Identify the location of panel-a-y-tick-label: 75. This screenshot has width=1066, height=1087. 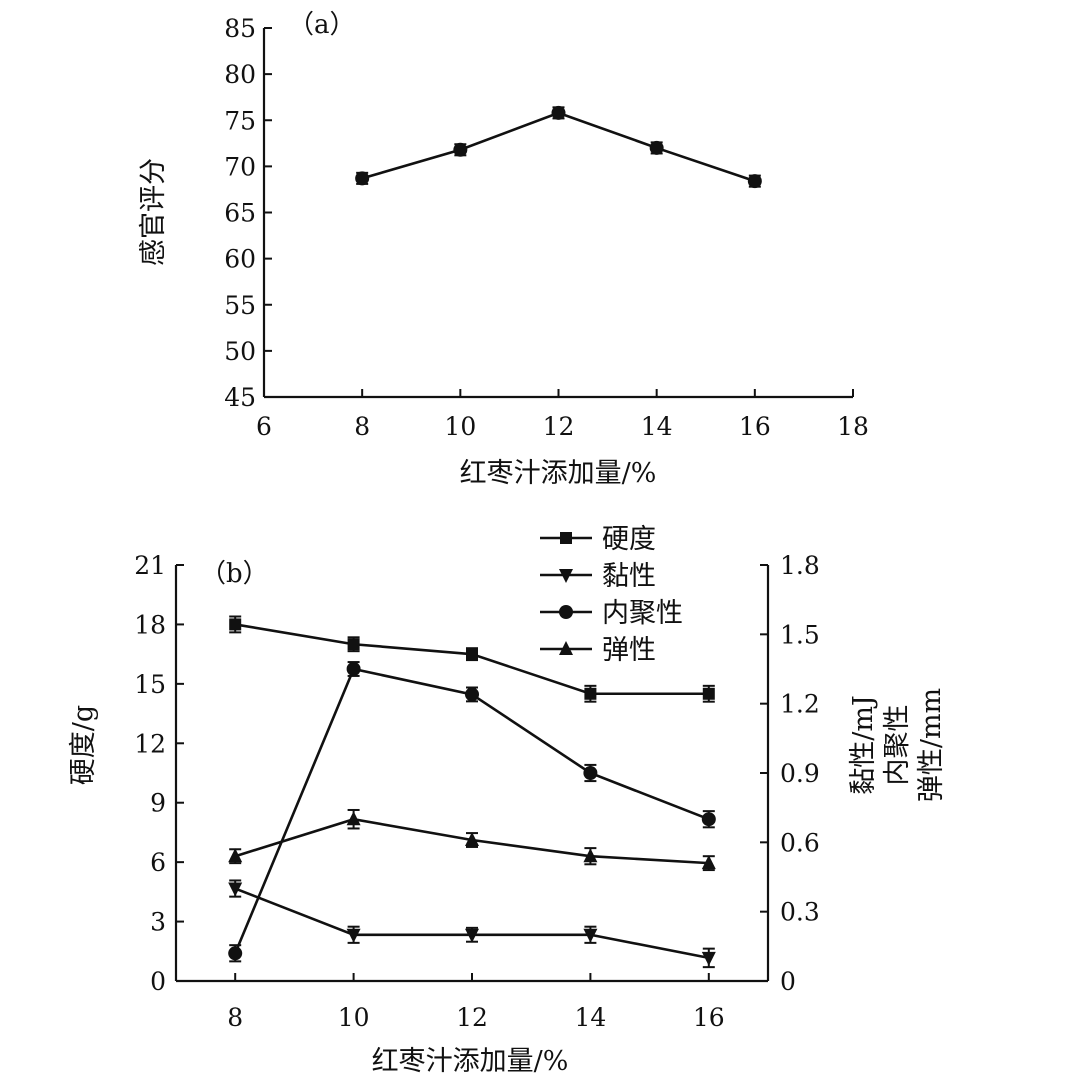
(240, 120).